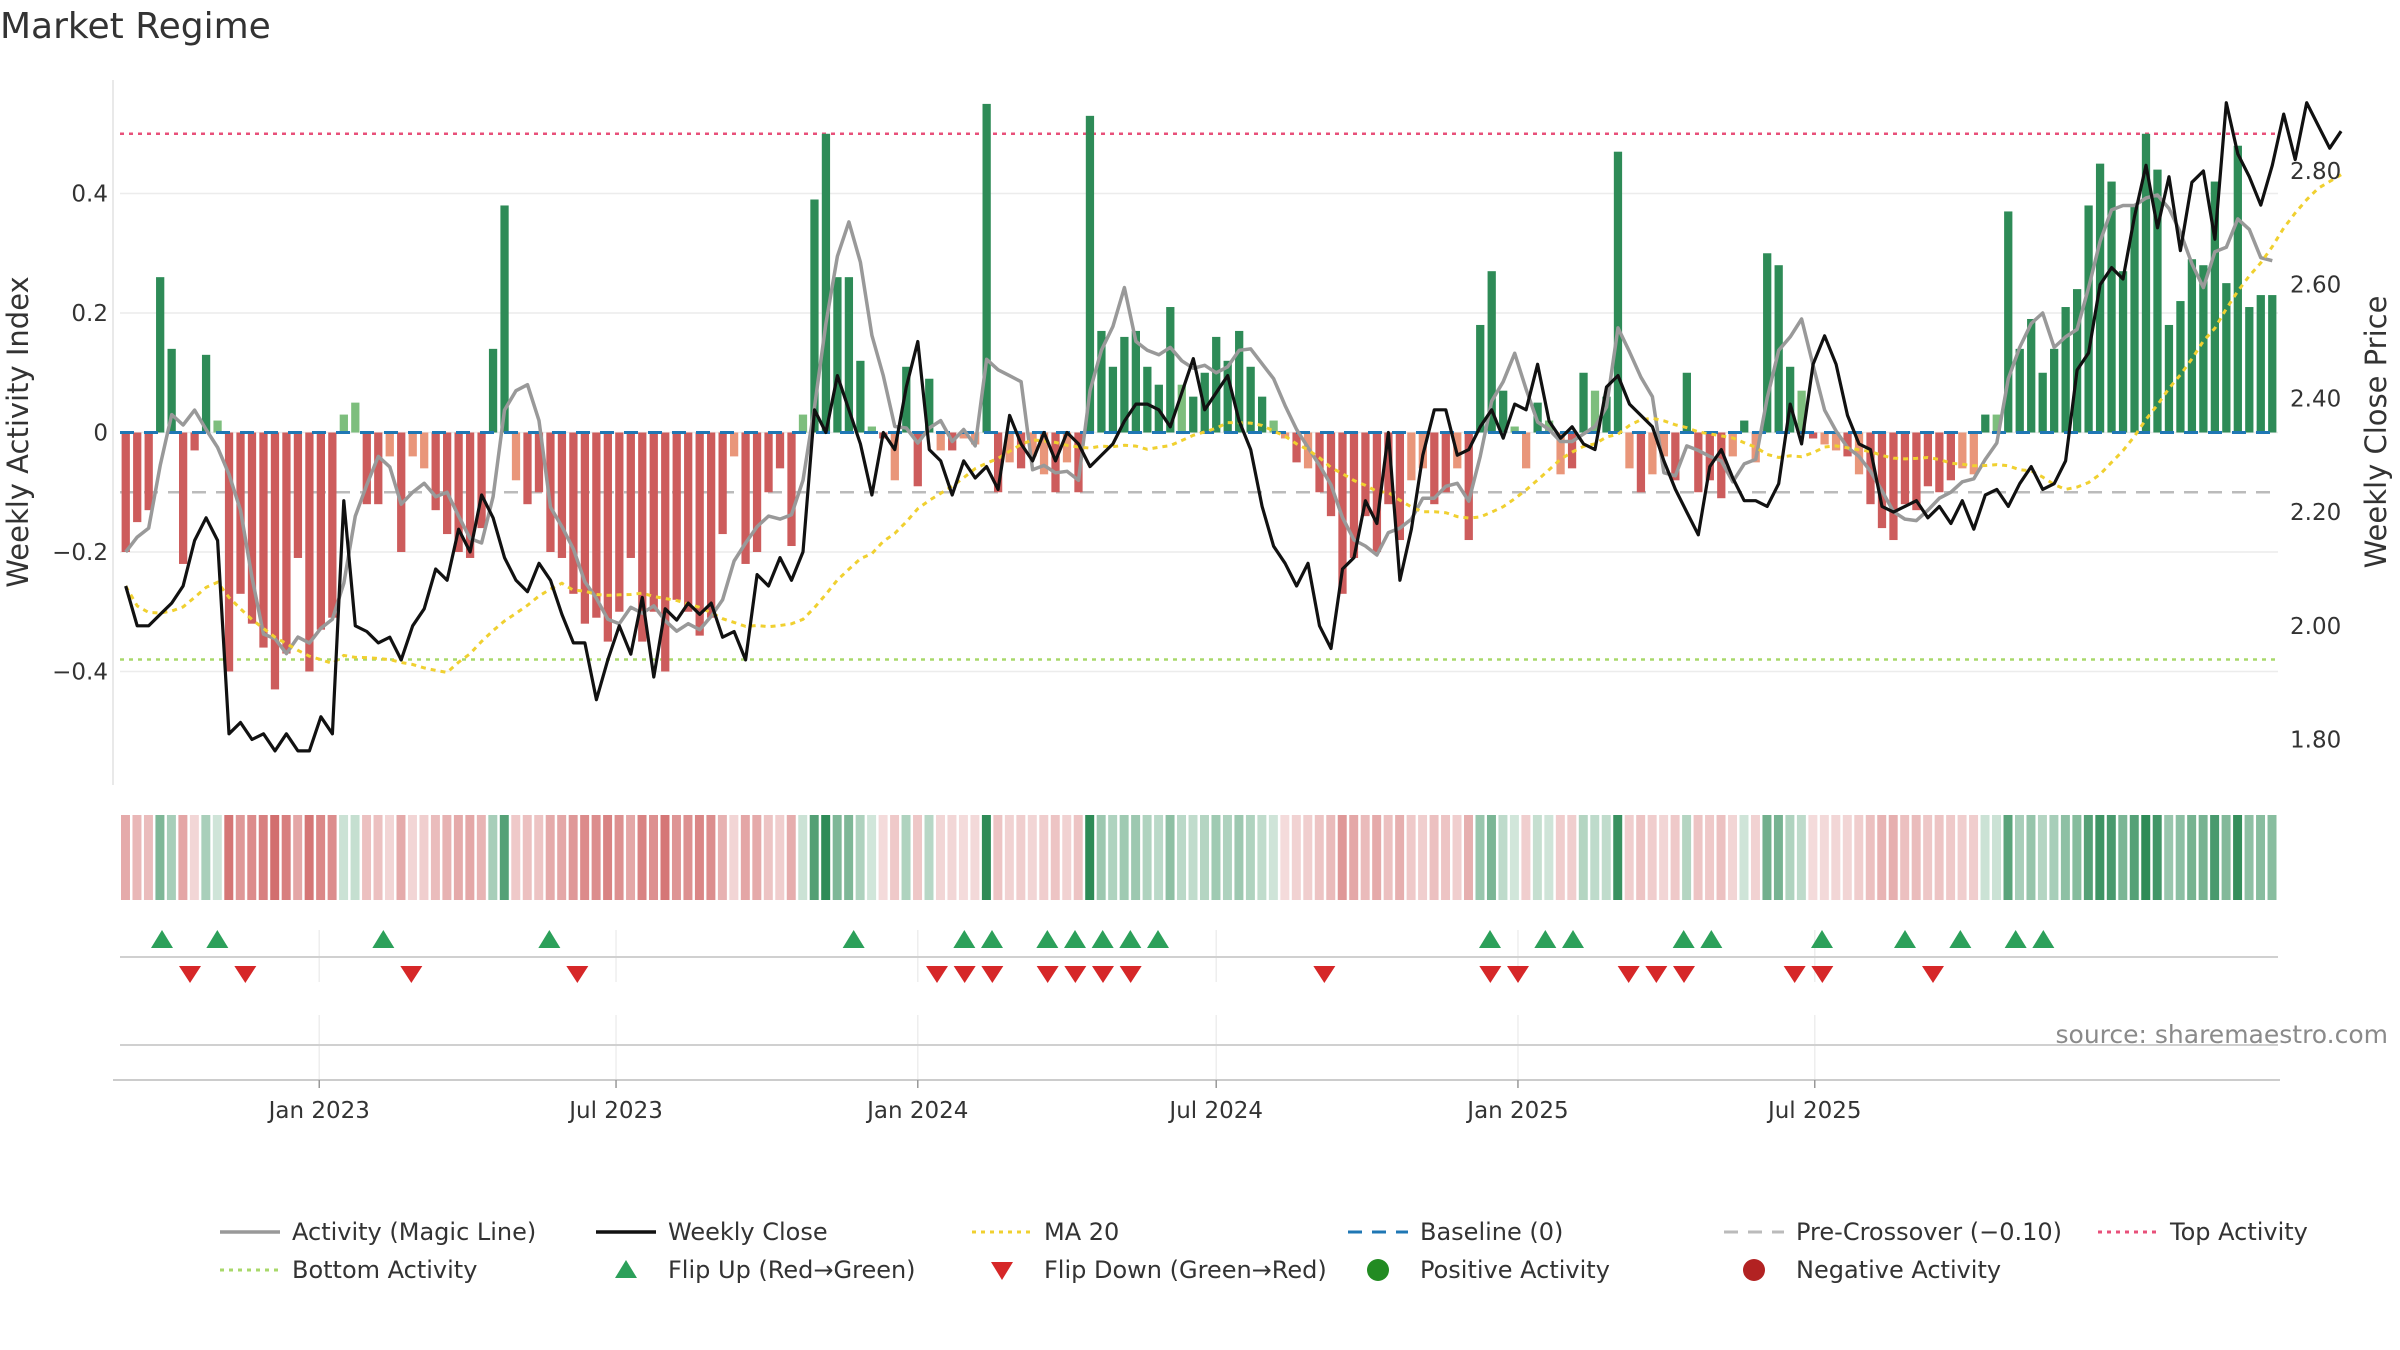 Image resolution: width=2400 pixels, height=1350 pixels. What do you see at coordinates (2238, 1232) in the screenshot?
I see `legend-label: Top Activity` at bounding box center [2238, 1232].